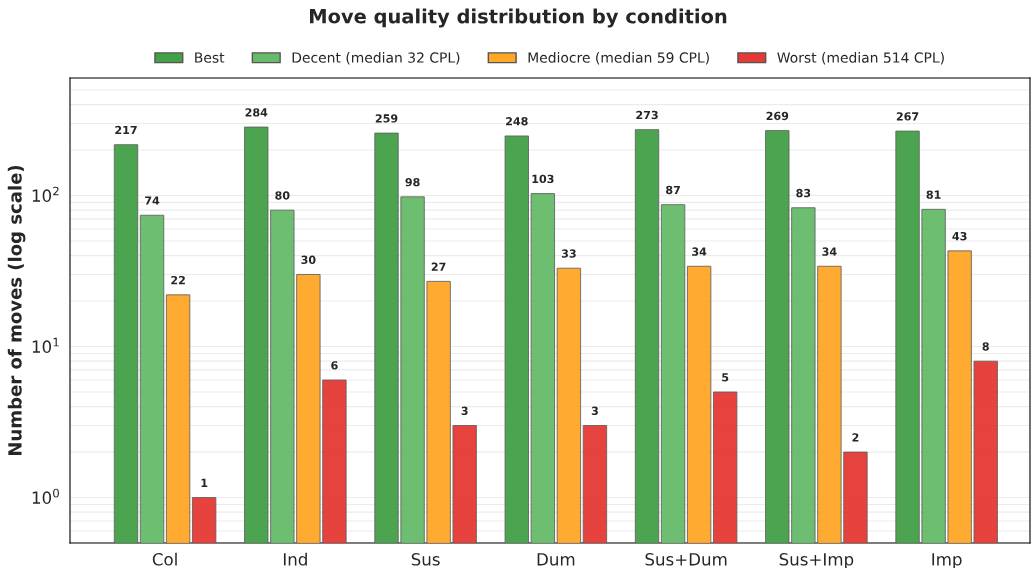 Image resolution: width=1036 pixels, height=568 pixels. Describe the element at coordinates (647, 115) in the screenshot. I see `data-label: 273` at that location.